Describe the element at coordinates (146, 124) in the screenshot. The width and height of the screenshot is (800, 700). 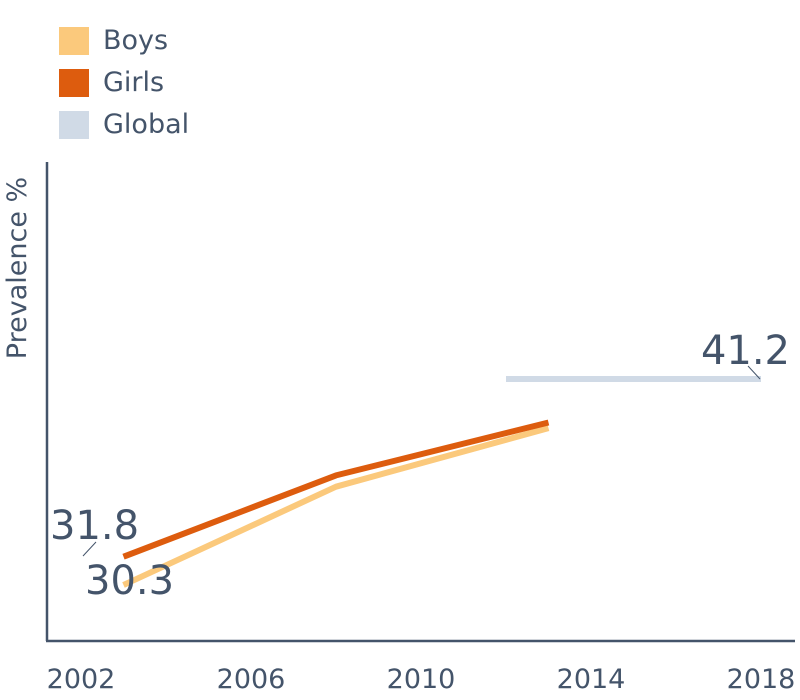
I see `legend-label-global: Global` at that location.